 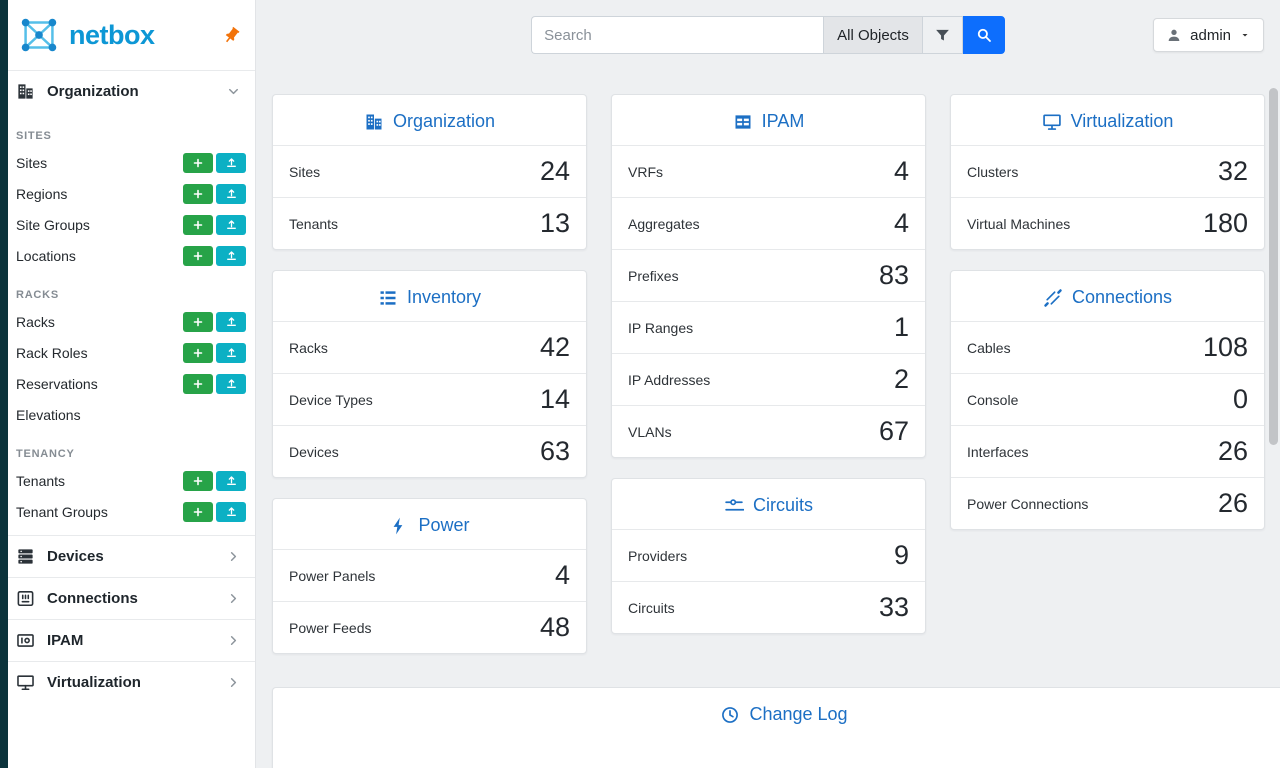 What do you see at coordinates (1225, 223) in the screenshot?
I see `stat-value: 180` at bounding box center [1225, 223].